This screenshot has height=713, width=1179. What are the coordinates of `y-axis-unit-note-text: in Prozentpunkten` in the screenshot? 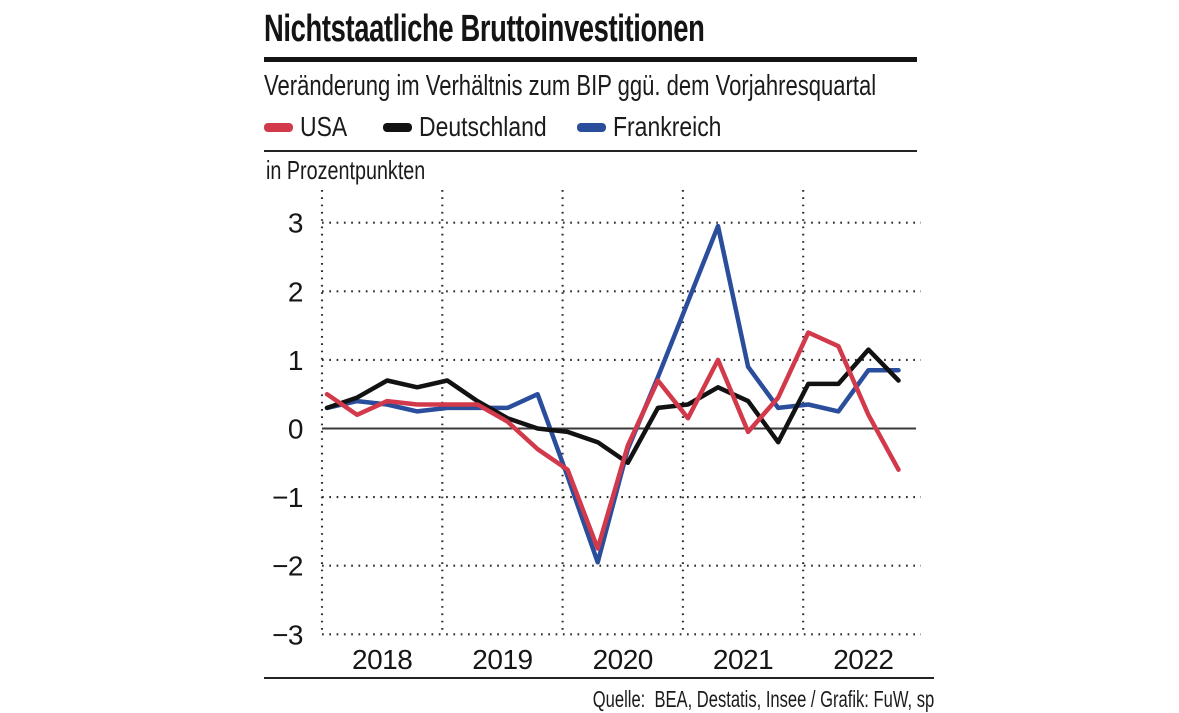 It's located at (346, 170).